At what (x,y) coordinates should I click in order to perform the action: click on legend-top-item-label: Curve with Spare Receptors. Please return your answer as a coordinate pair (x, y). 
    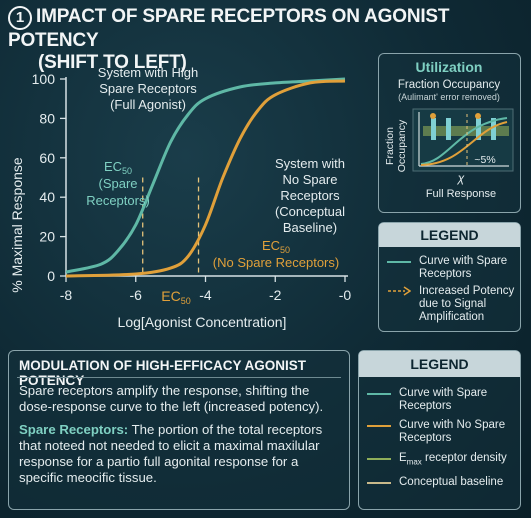
    Looking at the image, I should click on (463, 267).